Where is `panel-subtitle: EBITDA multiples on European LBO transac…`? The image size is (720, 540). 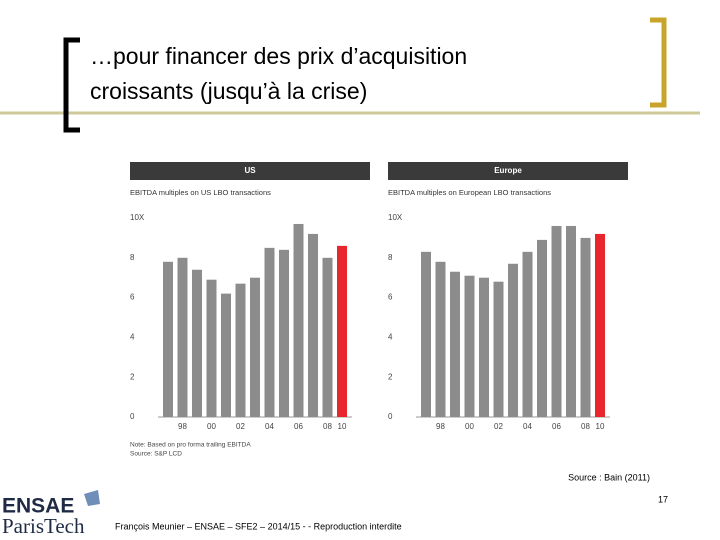
panel-subtitle: EBITDA multiples on European LBO transac… is located at coordinates (469, 192).